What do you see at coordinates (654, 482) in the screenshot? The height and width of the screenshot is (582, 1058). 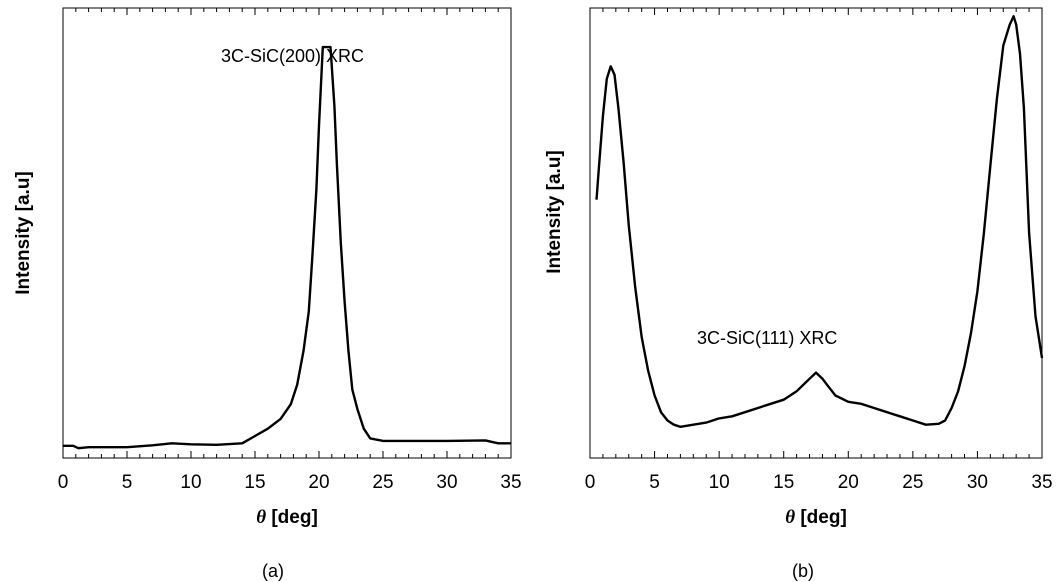 I see `x-tick-label-b: 5` at bounding box center [654, 482].